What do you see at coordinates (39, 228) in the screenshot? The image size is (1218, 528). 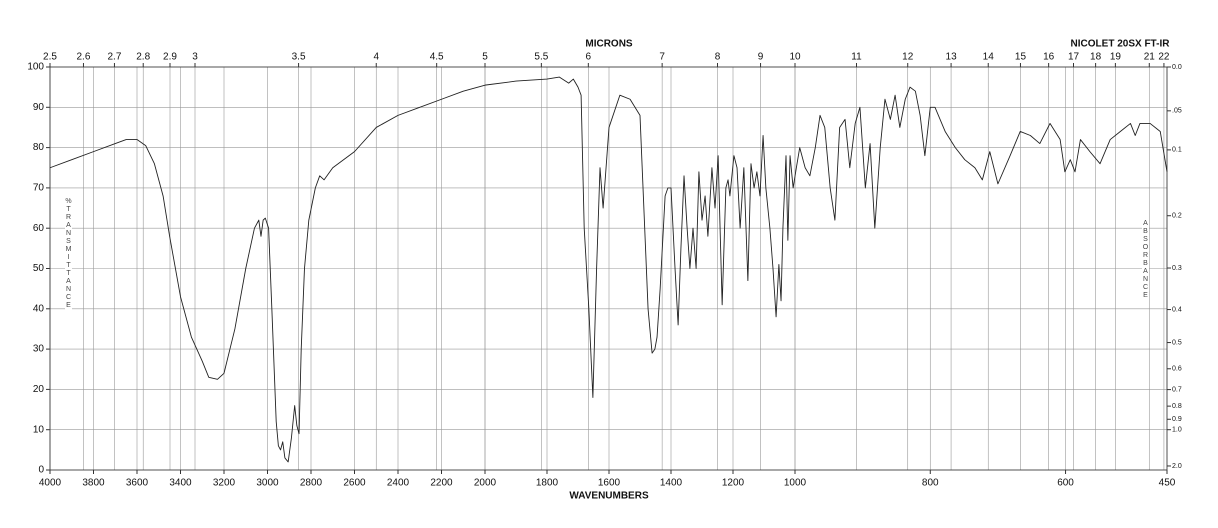 I see `y-tick-label: 60` at bounding box center [39, 228].